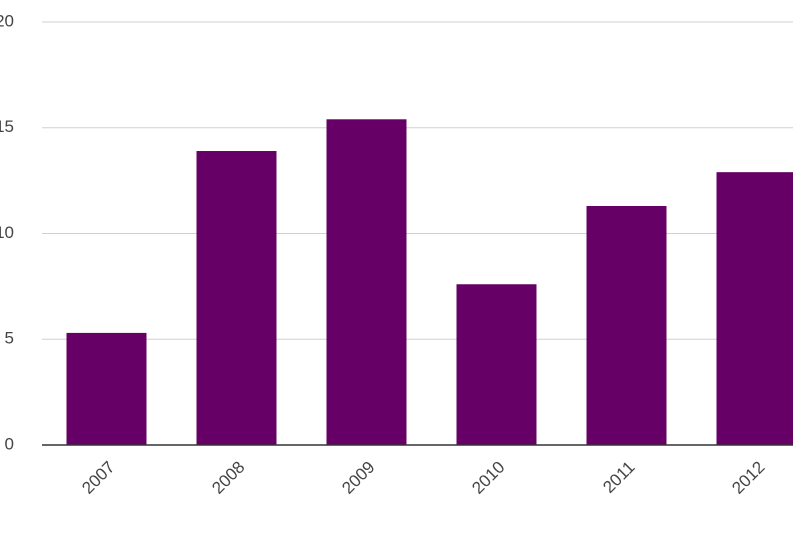 This screenshot has height=555, width=793. What do you see at coordinates (98, 478) in the screenshot?
I see `x-tick-label: 2007` at bounding box center [98, 478].